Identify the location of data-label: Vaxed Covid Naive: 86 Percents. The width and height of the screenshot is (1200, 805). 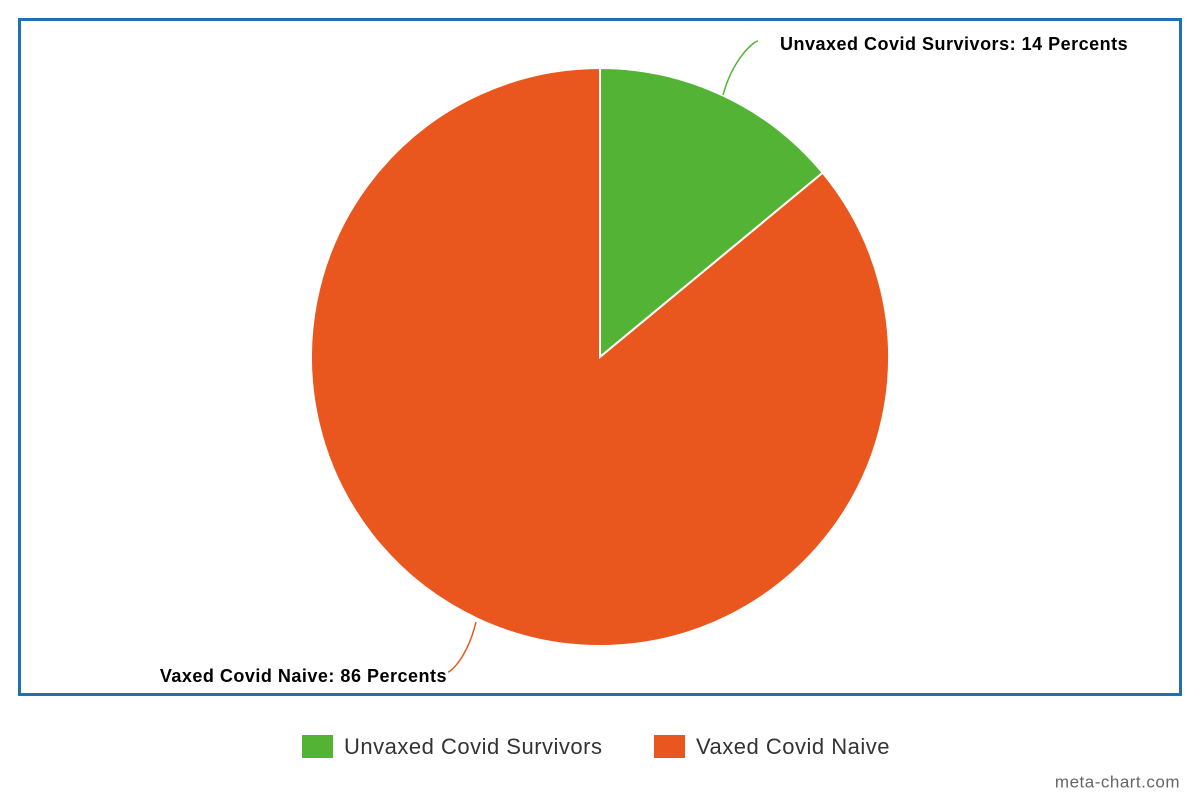
(303, 676).